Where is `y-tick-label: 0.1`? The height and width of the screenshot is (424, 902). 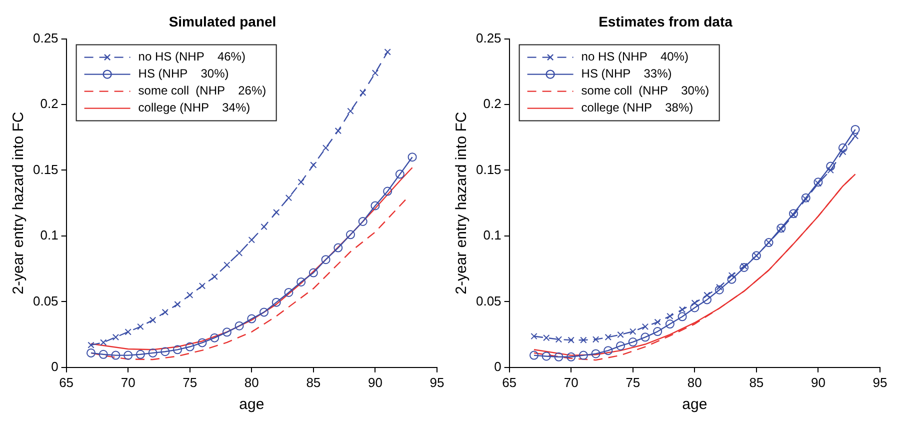 y-tick-label: 0.1 is located at coordinates (49, 235).